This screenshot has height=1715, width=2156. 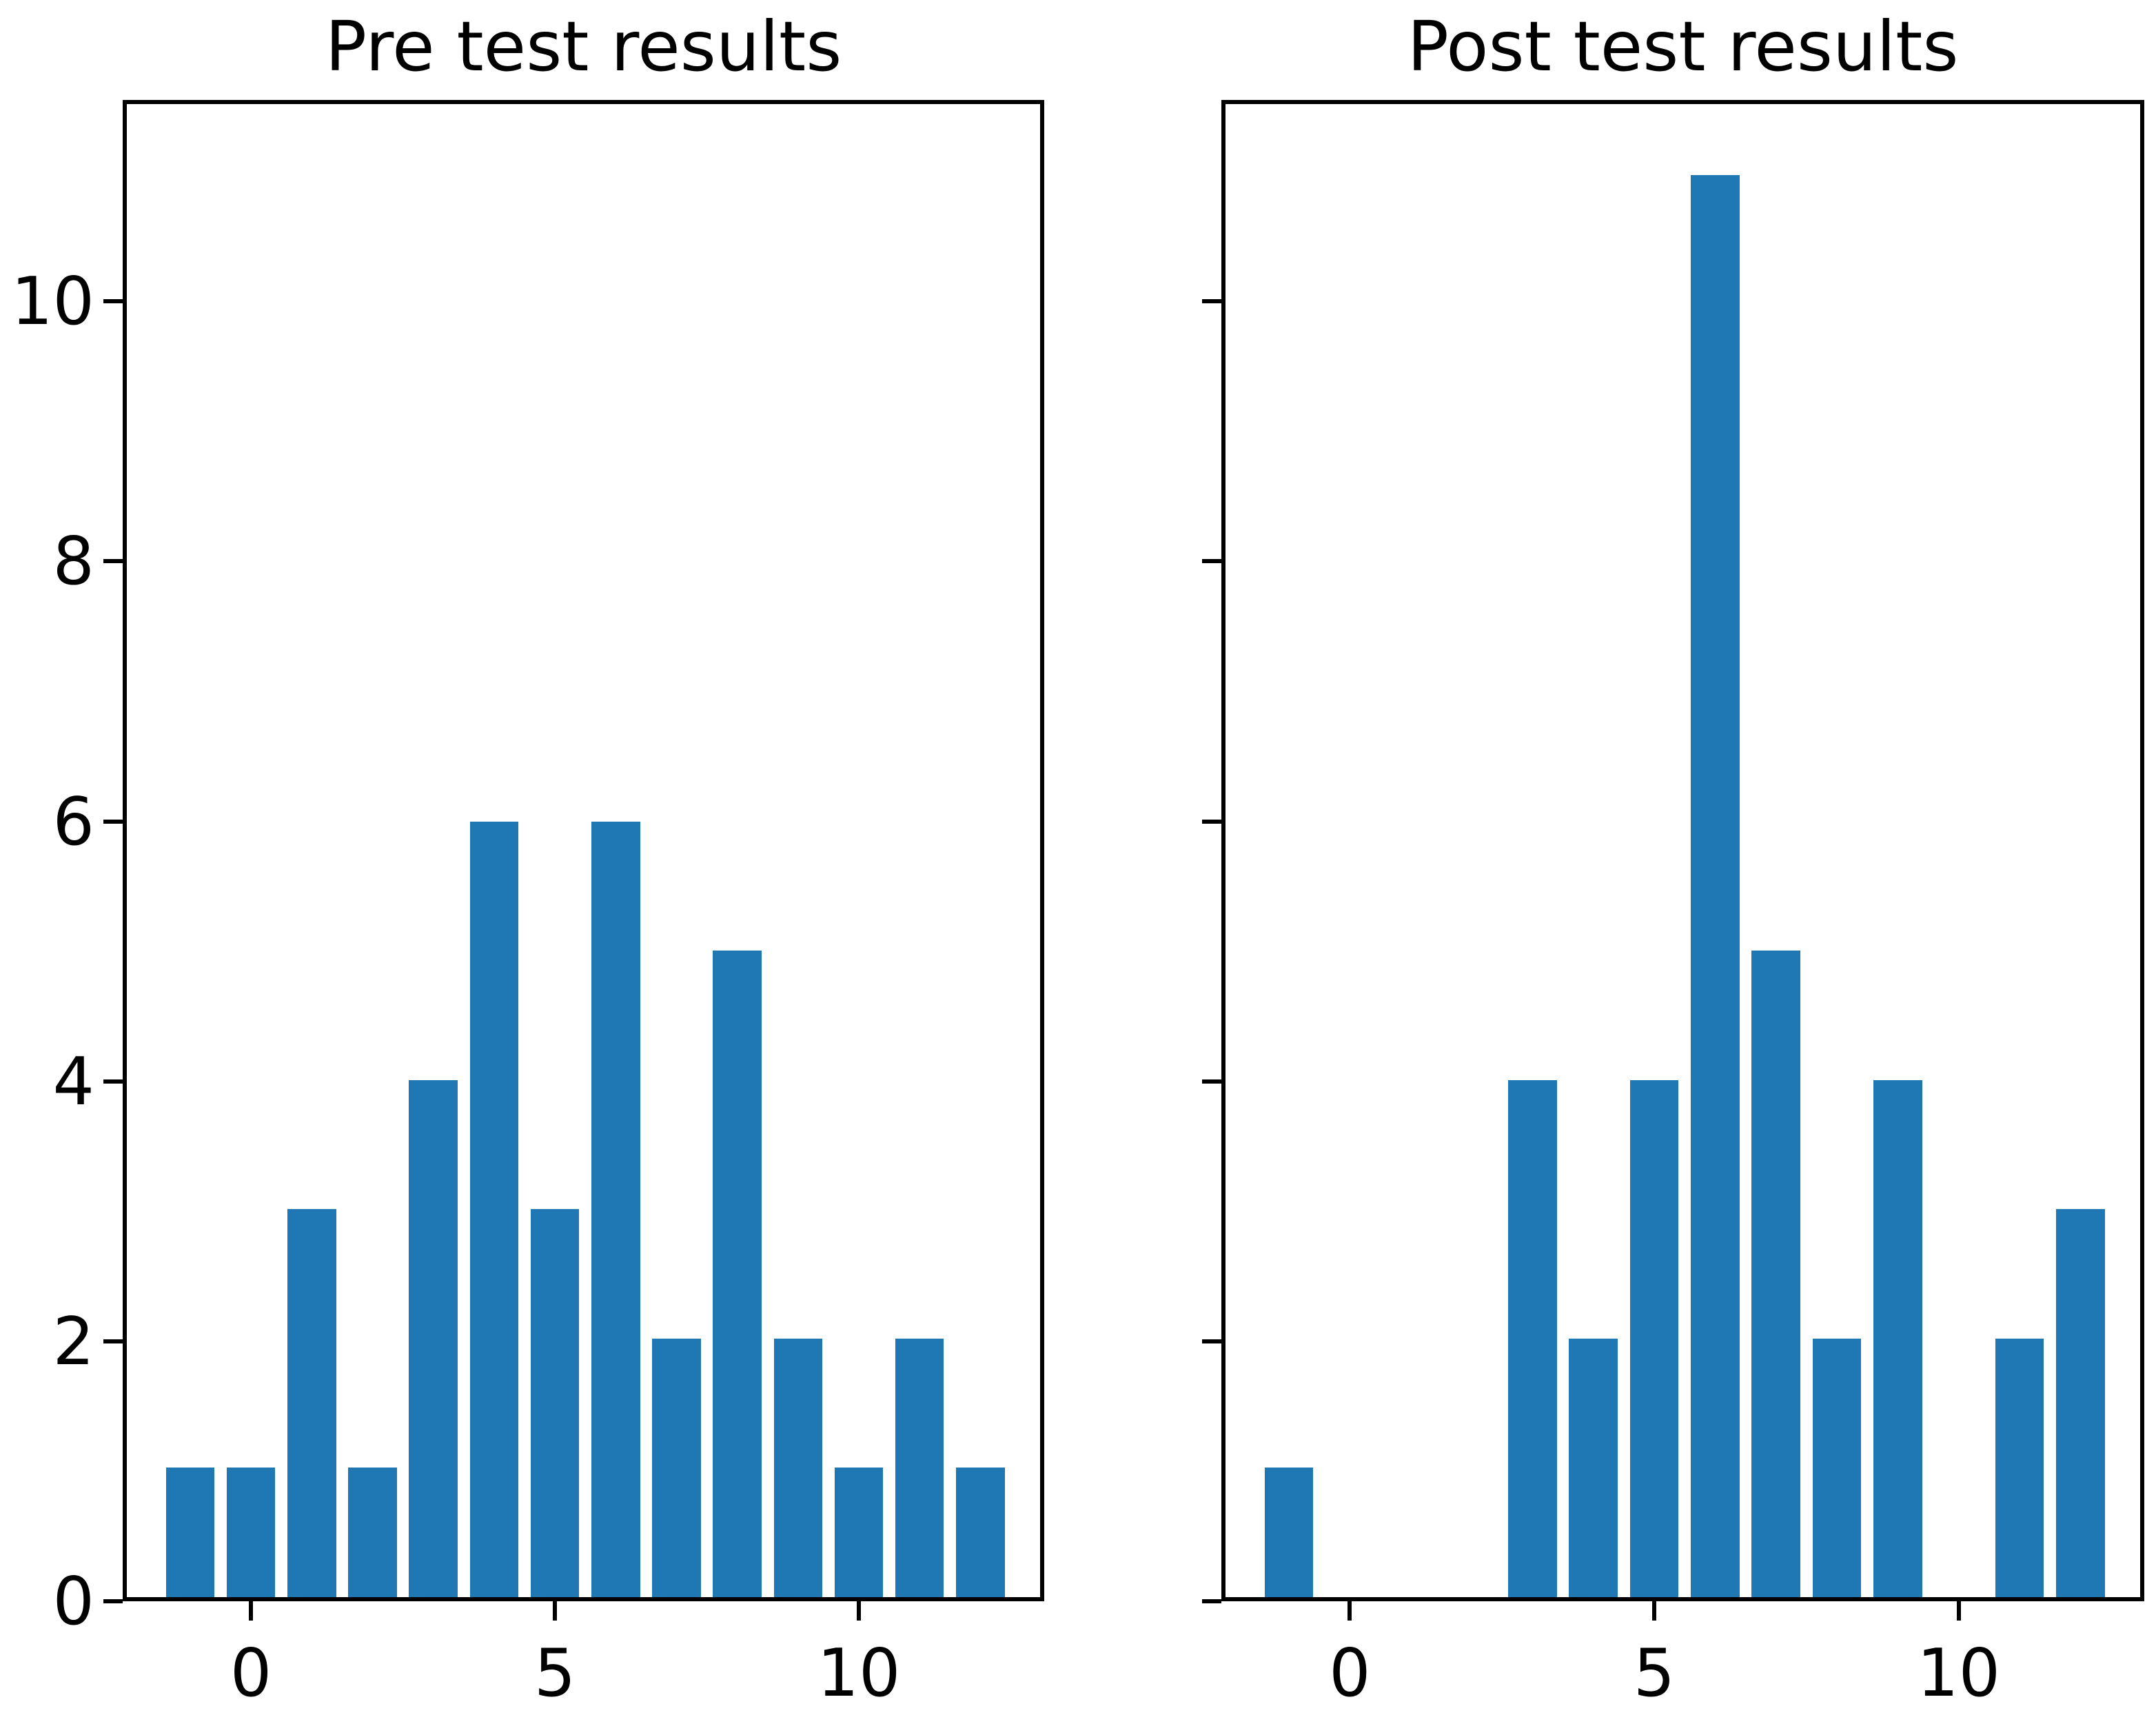 I want to click on y-tick-label: 2, so click(x=73, y=1341).